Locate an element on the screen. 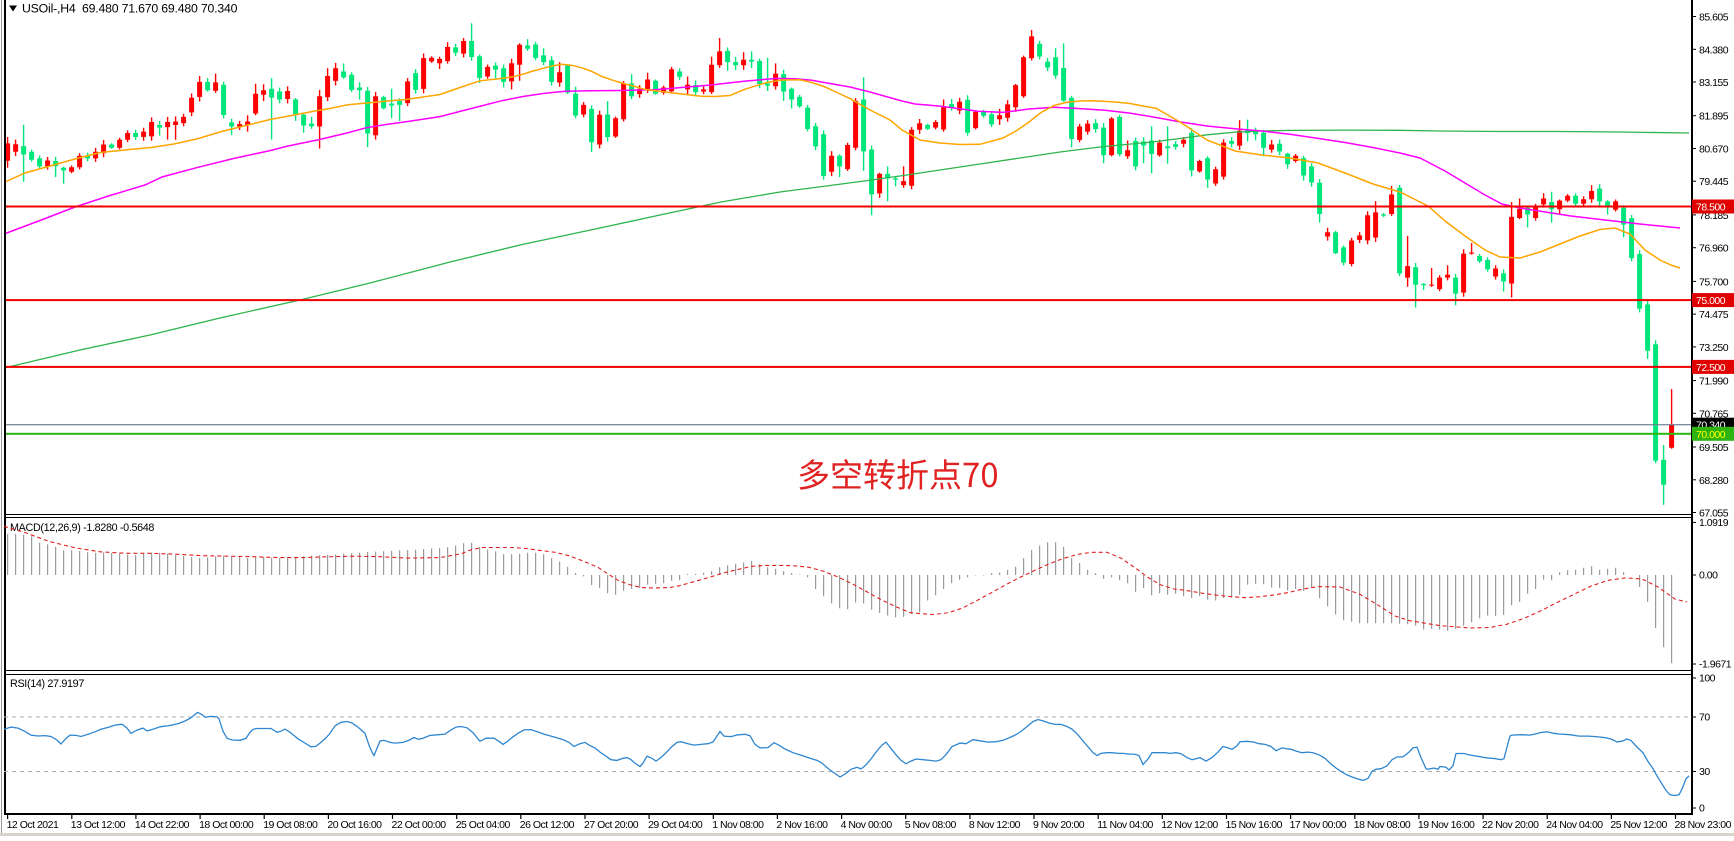 This screenshot has width=1734, height=841. svg-text: 20 Oct 16:00 is located at coordinates (354, 825).